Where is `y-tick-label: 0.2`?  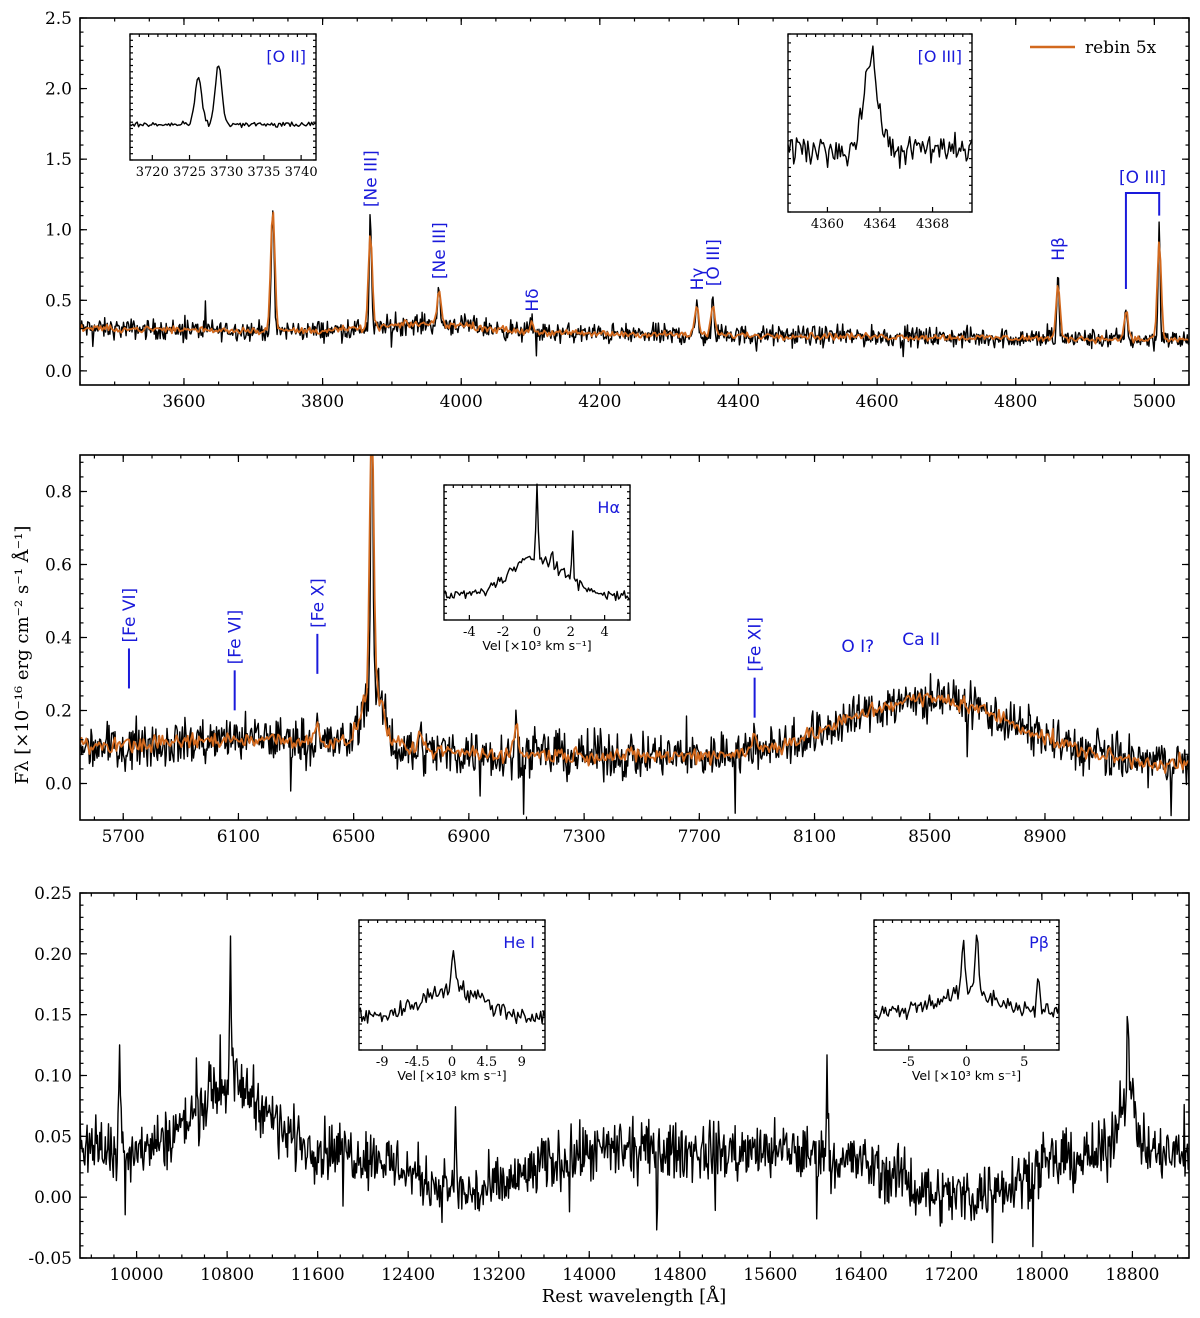
y-tick-label: 0.2 is located at coordinates (58, 712).